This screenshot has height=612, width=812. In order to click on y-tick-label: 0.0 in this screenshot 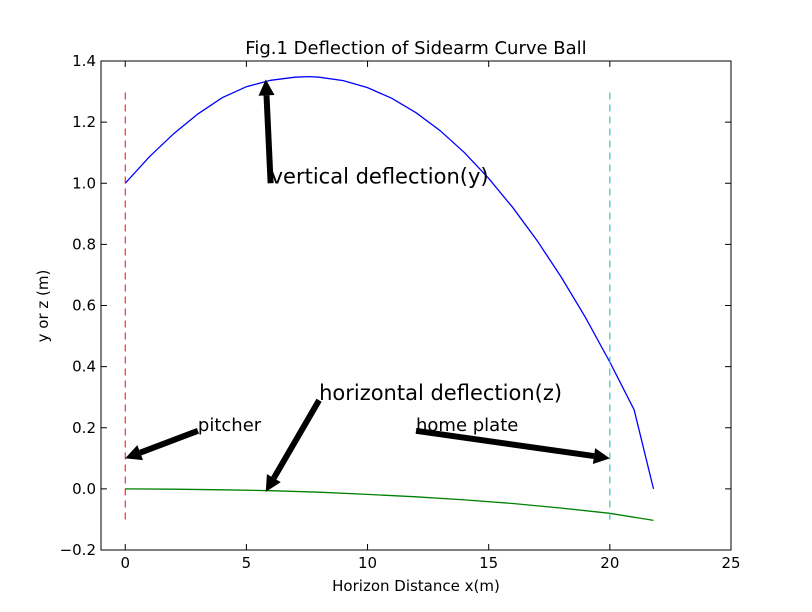, I will do `click(84, 489)`.